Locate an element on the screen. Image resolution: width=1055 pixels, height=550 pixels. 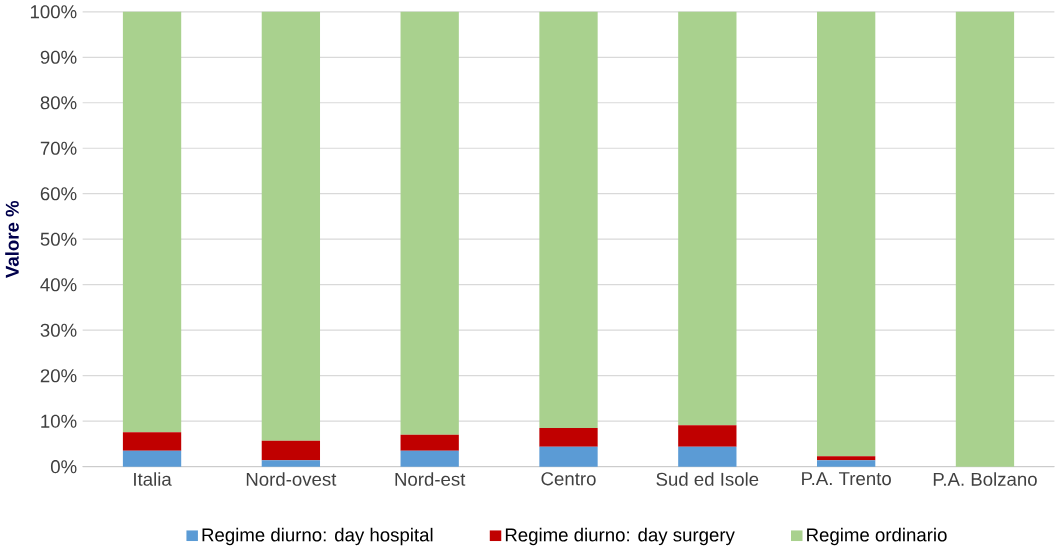
y-tick-label: 60% is located at coordinates (58, 194).